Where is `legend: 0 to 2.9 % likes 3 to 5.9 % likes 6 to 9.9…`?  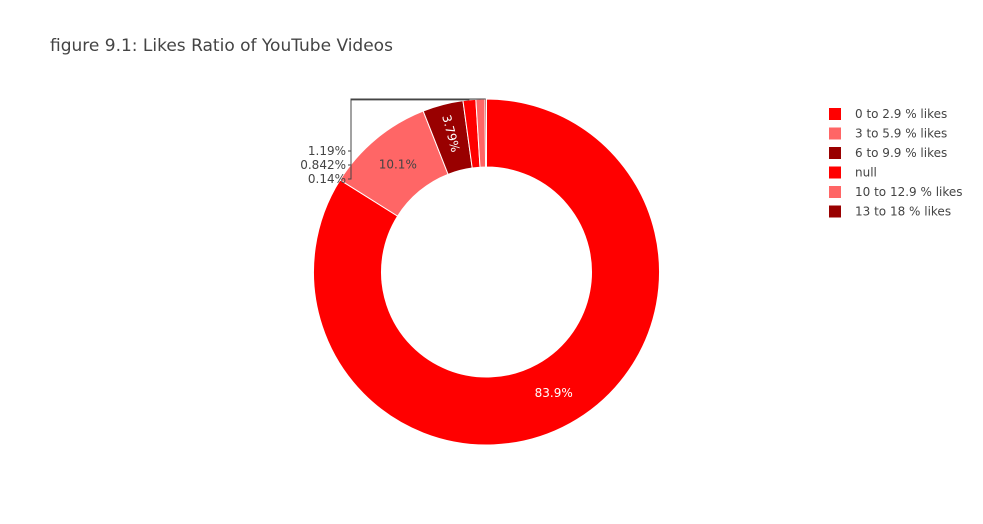
legend: 0 to 2.9 % likes 3 to 5.9 % likes 6 to 9.9… is located at coordinates (896, 163).